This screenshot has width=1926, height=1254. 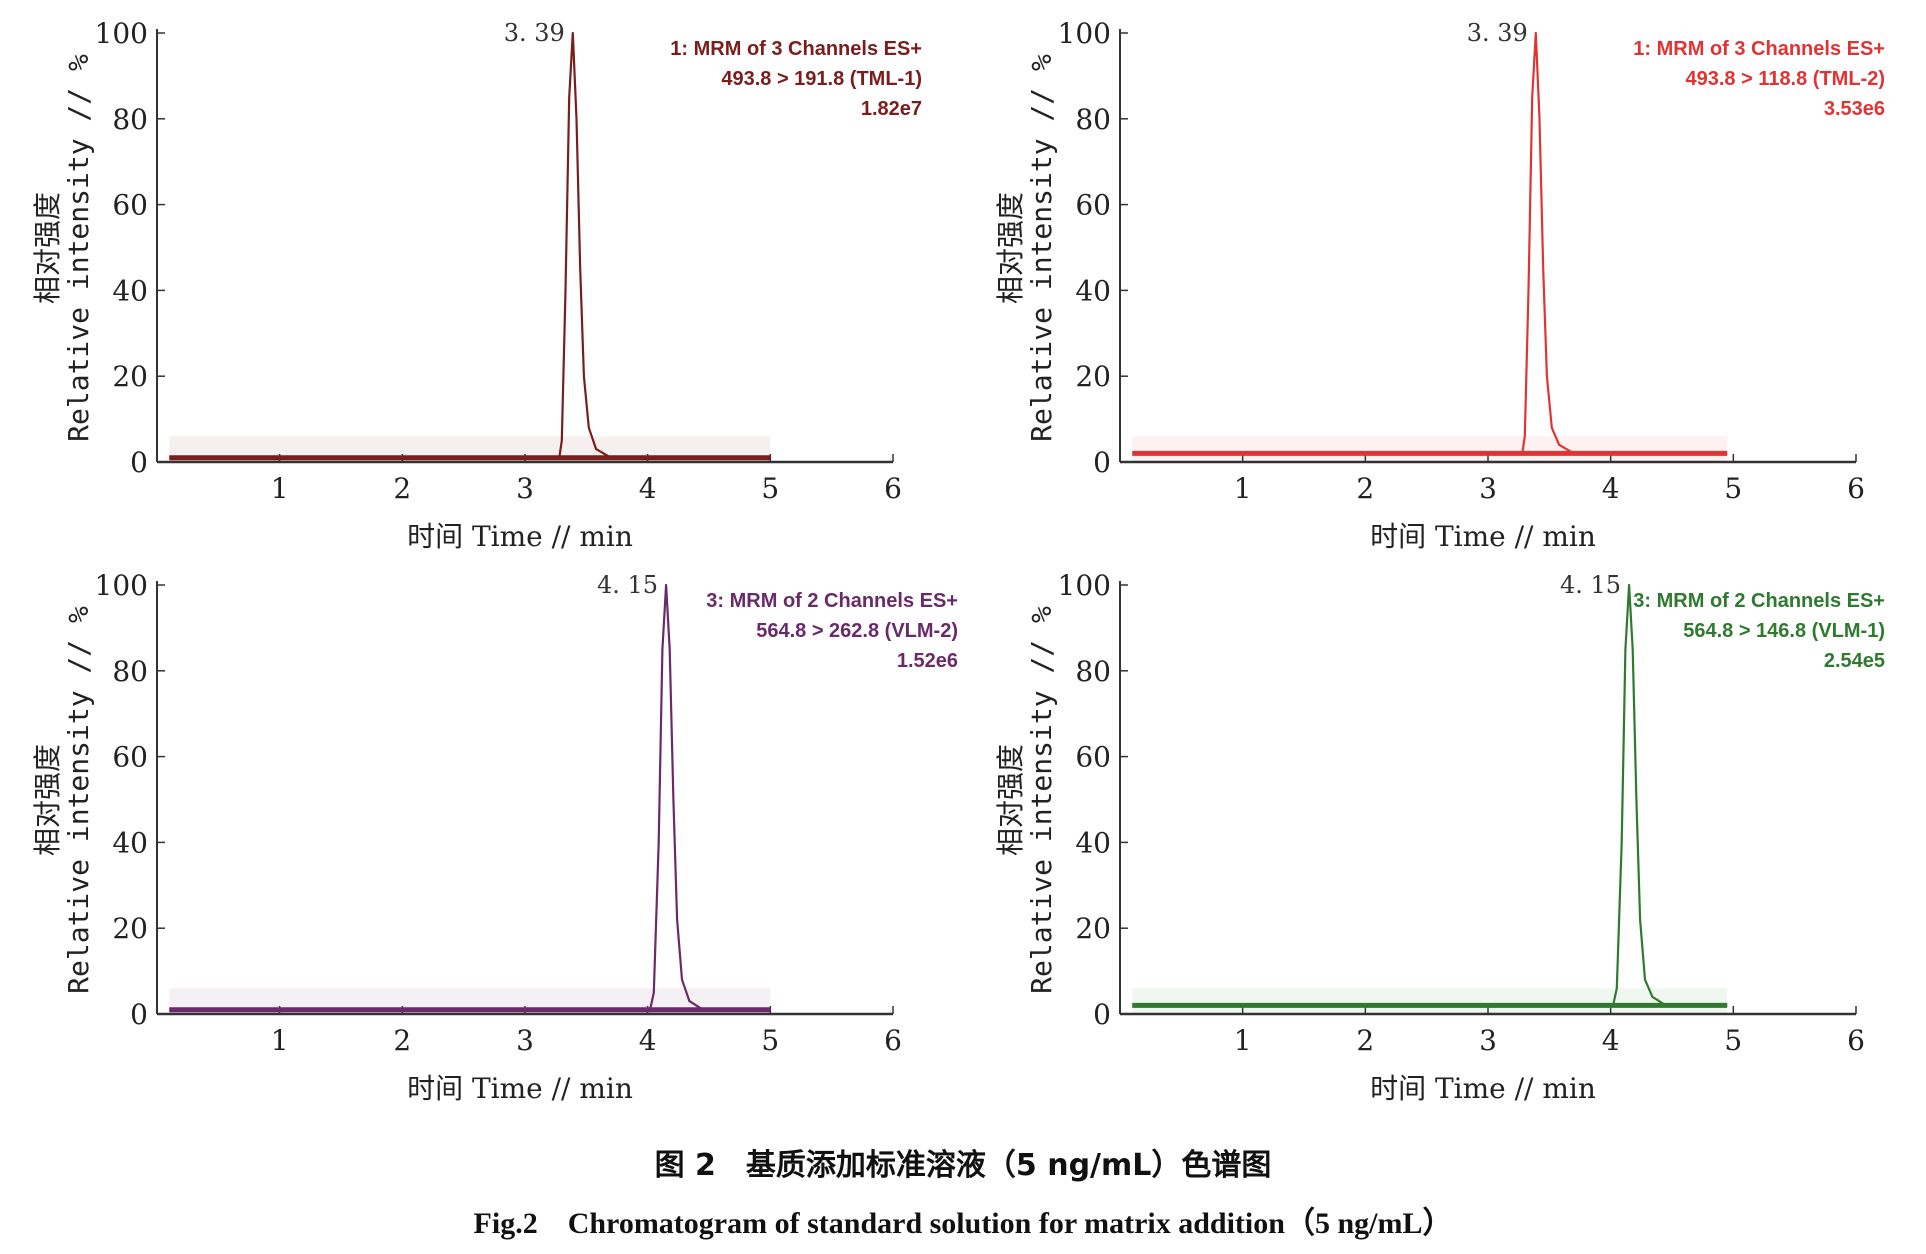 What do you see at coordinates (927, 661) in the screenshot?
I see `intensity-value: 1.52e6` at bounding box center [927, 661].